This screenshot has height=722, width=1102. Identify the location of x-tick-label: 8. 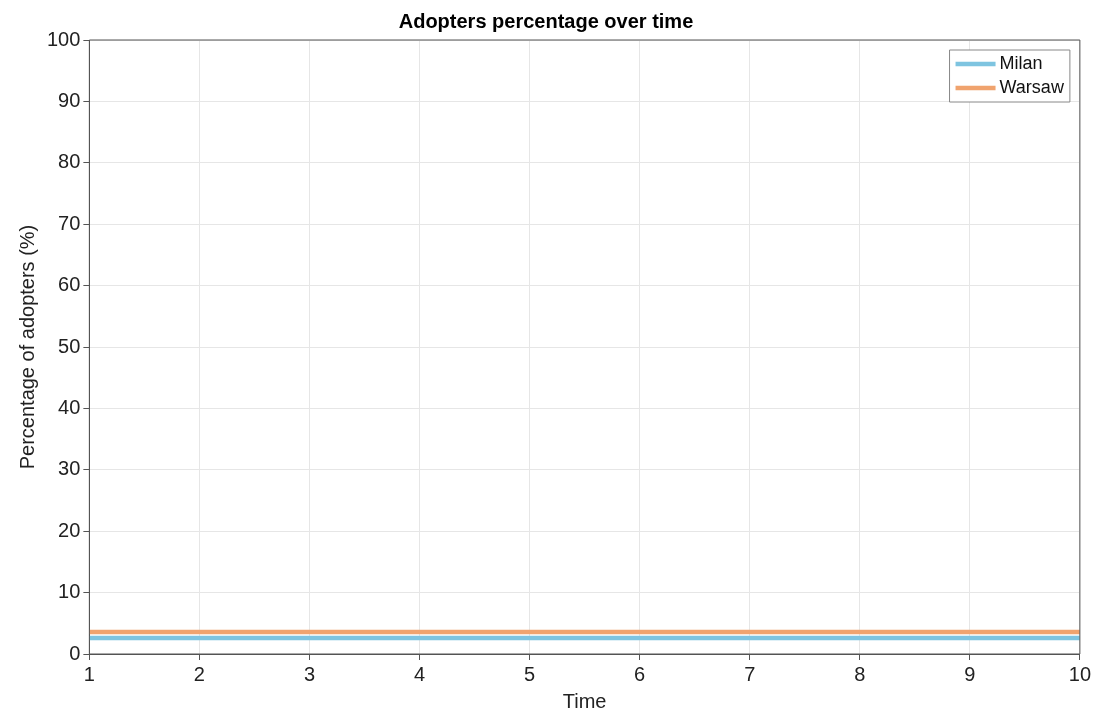
(860, 673).